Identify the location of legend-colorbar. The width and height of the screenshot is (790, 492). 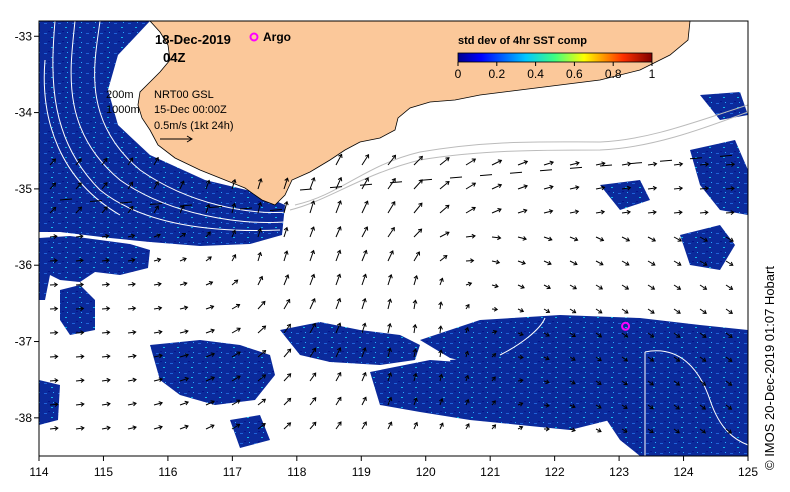
(555, 57).